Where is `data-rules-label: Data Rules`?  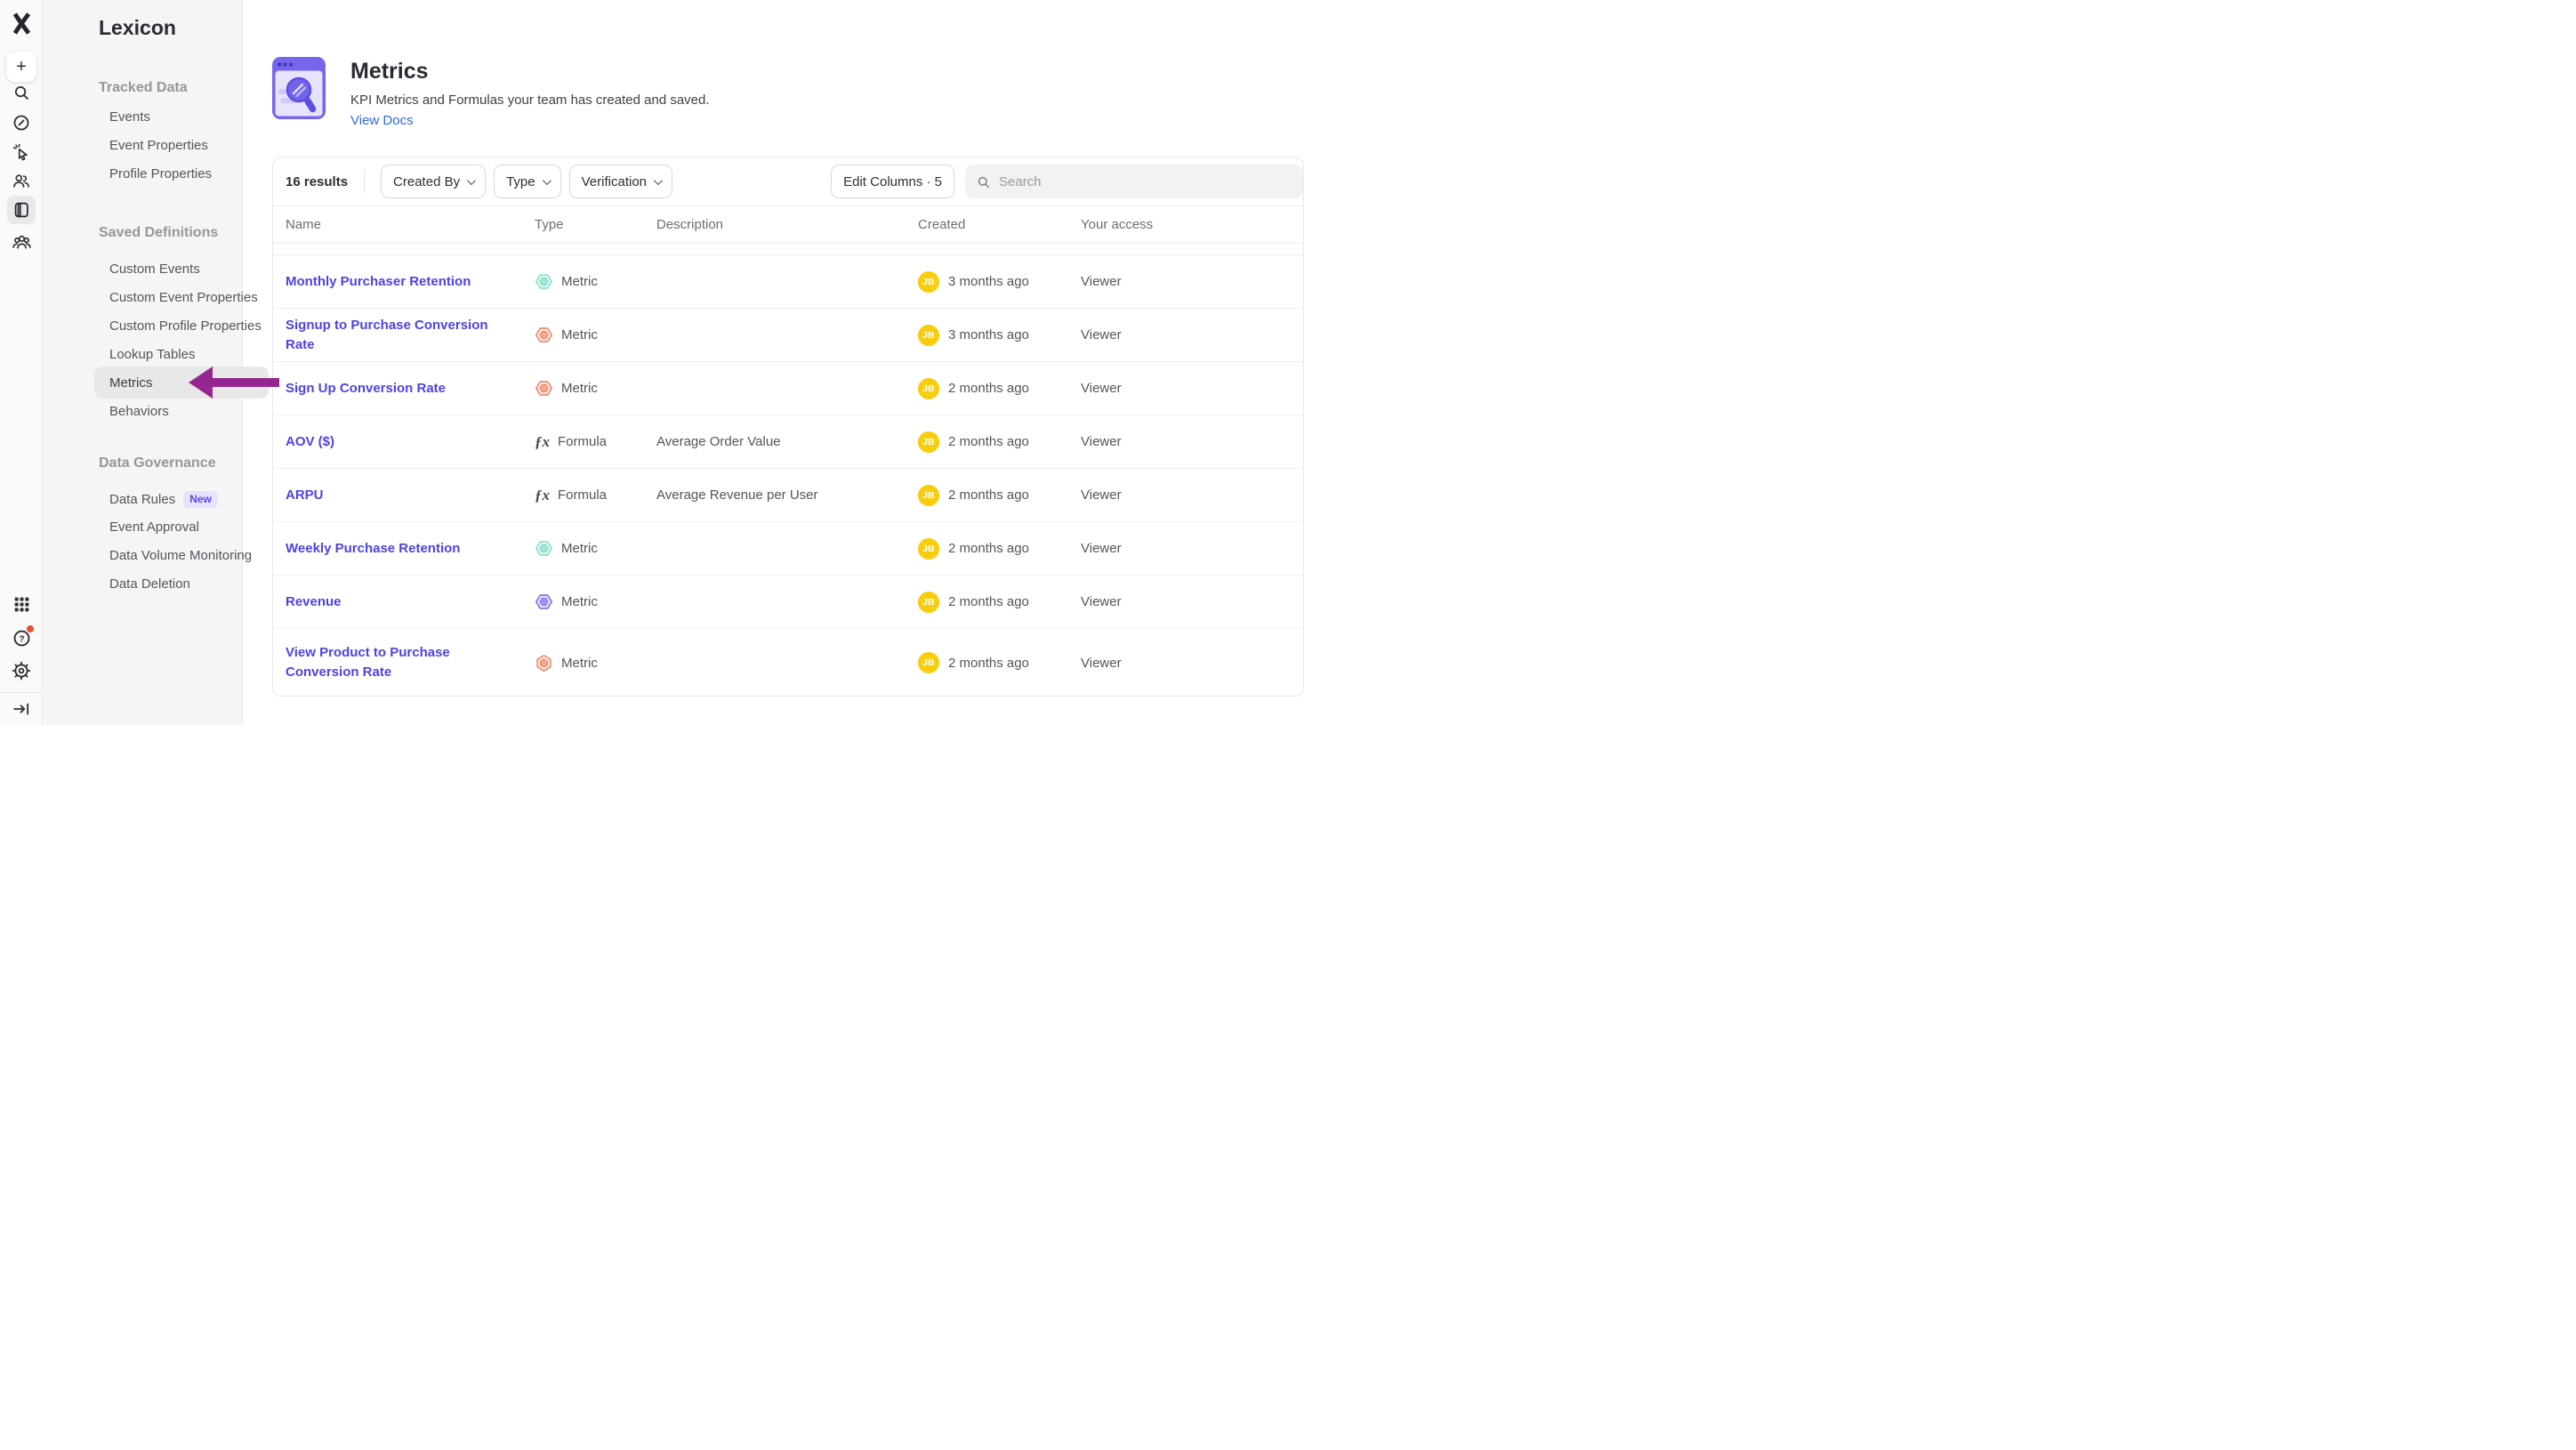
data-rules-label: Data Rules is located at coordinates (142, 499).